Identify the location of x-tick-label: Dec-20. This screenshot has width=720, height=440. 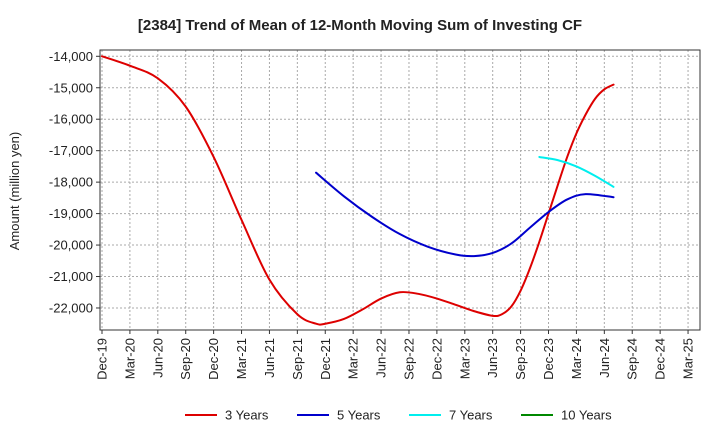
(213, 359).